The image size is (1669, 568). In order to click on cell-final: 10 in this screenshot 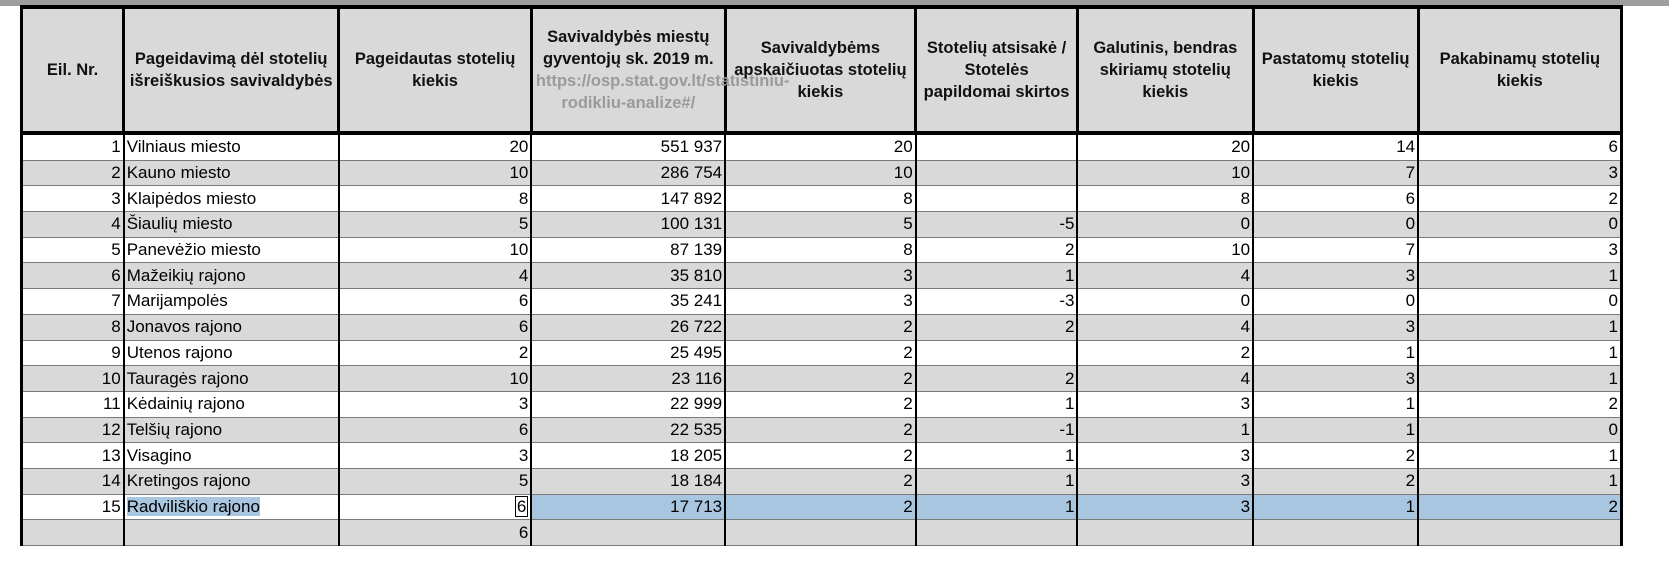, I will do `click(1165, 250)`.